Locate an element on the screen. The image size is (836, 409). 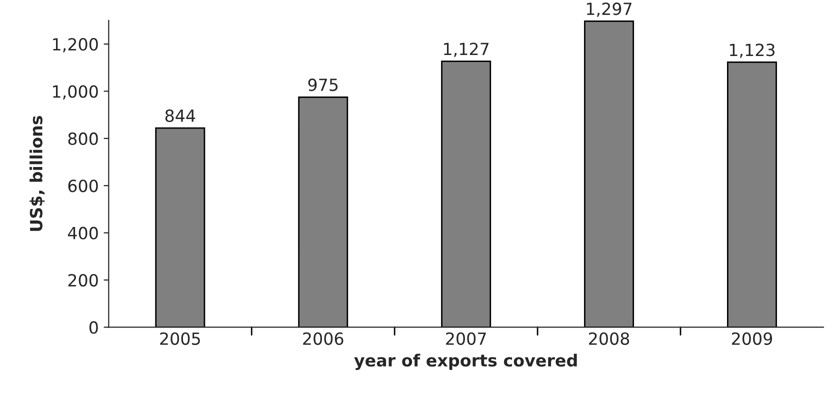
y-tick-label: 200 is located at coordinates (83, 280).